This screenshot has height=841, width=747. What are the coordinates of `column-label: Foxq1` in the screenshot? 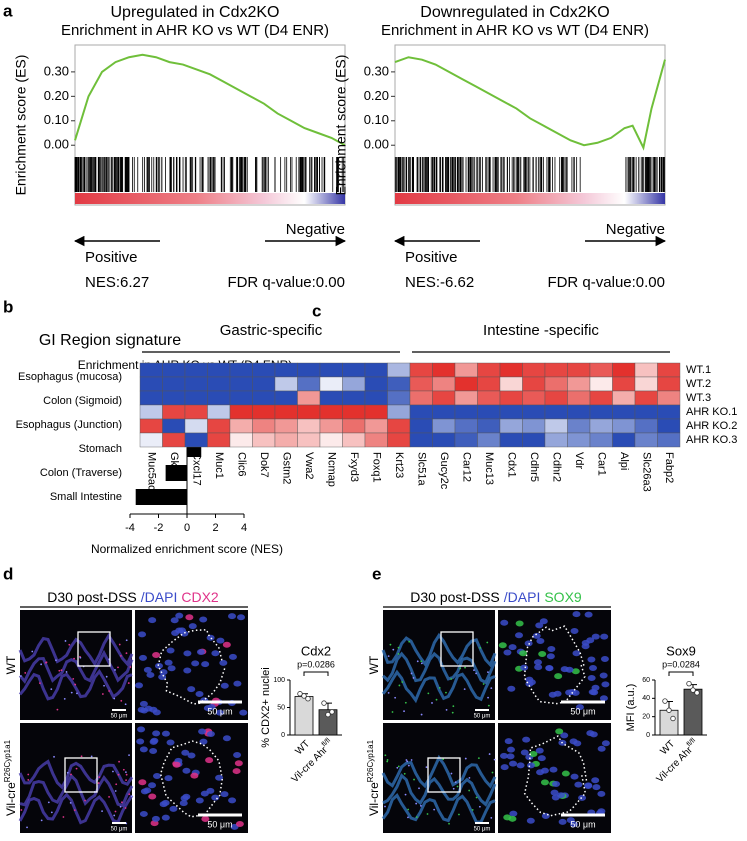 It's located at (376, 467).